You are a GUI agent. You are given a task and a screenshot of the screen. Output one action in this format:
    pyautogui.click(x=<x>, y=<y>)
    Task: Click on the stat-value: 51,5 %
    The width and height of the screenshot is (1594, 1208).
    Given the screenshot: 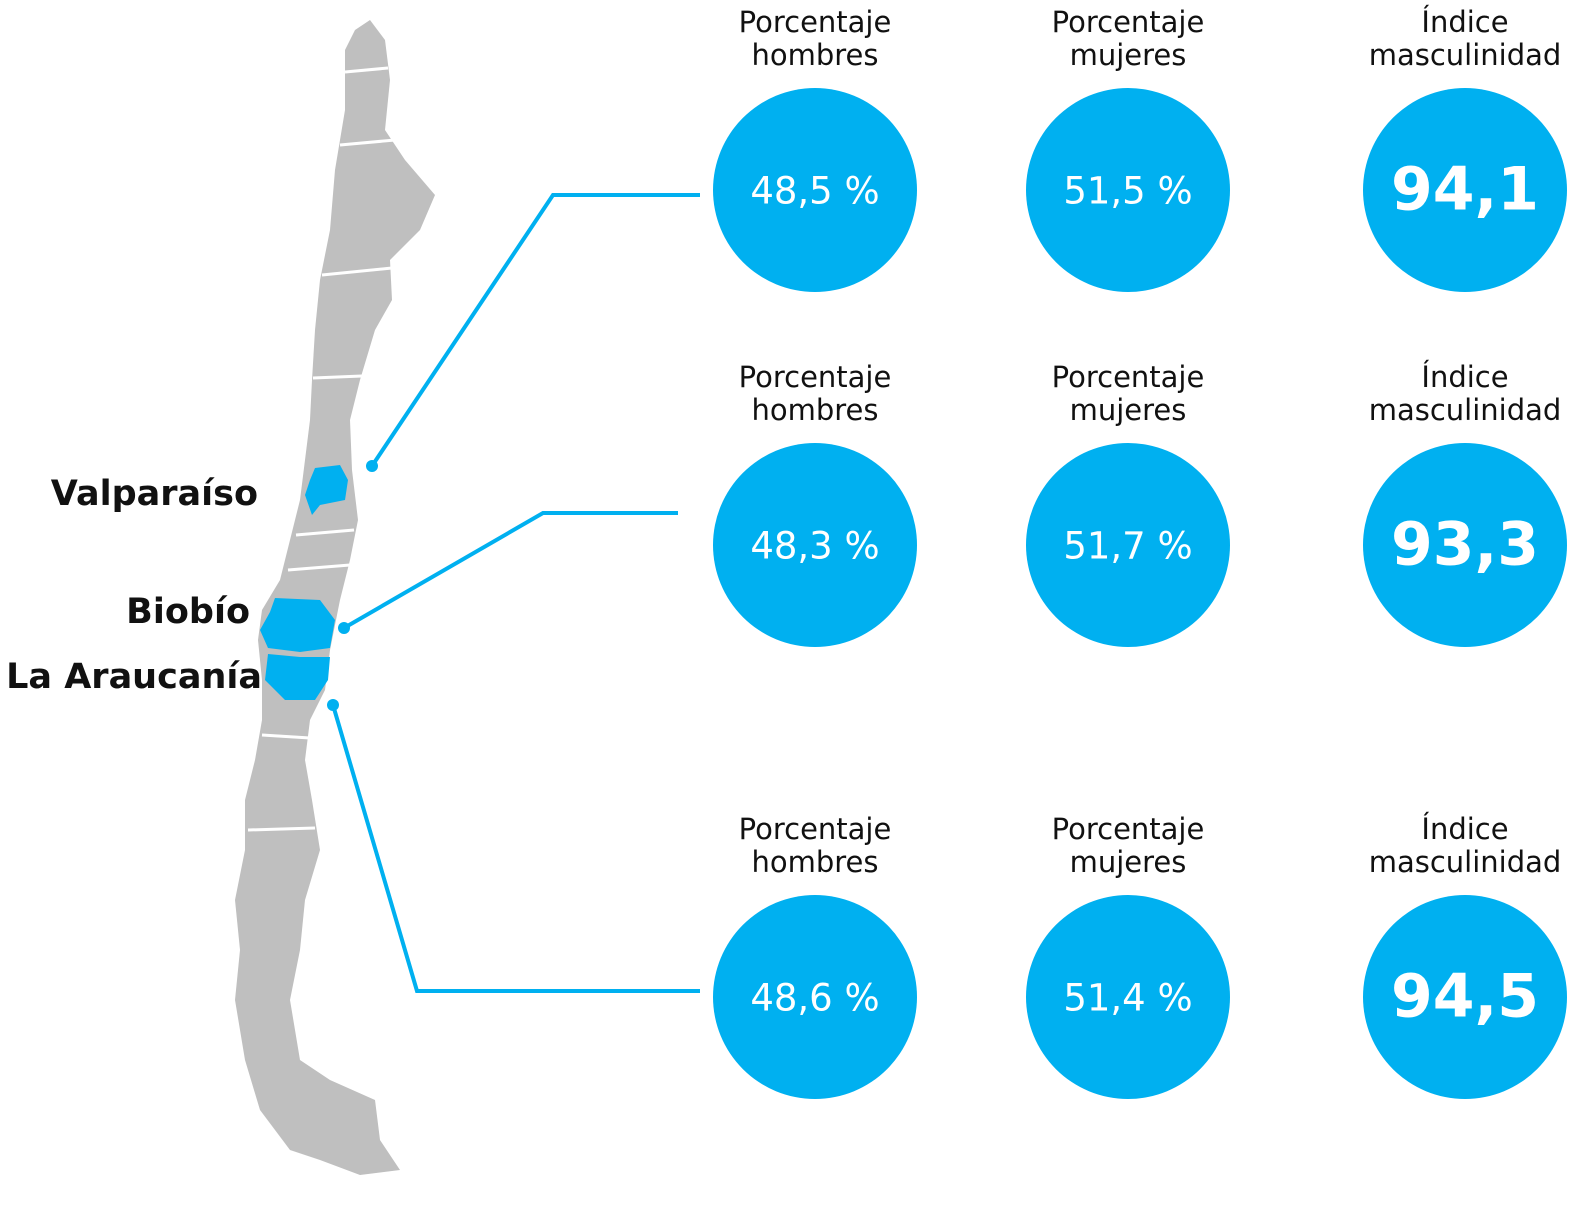 What is the action you would take?
    pyautogui.click(x=1127, y=191)
    